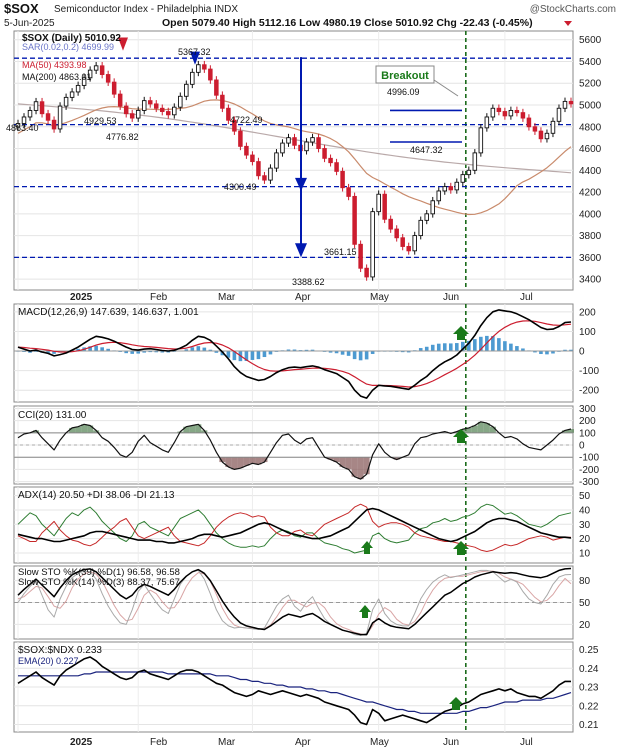 The width and height of the screenshot is (620, 750). What do you see at coordinates (146, 9) in the screenshot?
I see `index-name: Semiconductor Index - Philadelphia INDX` at bounding box center [146, 9].